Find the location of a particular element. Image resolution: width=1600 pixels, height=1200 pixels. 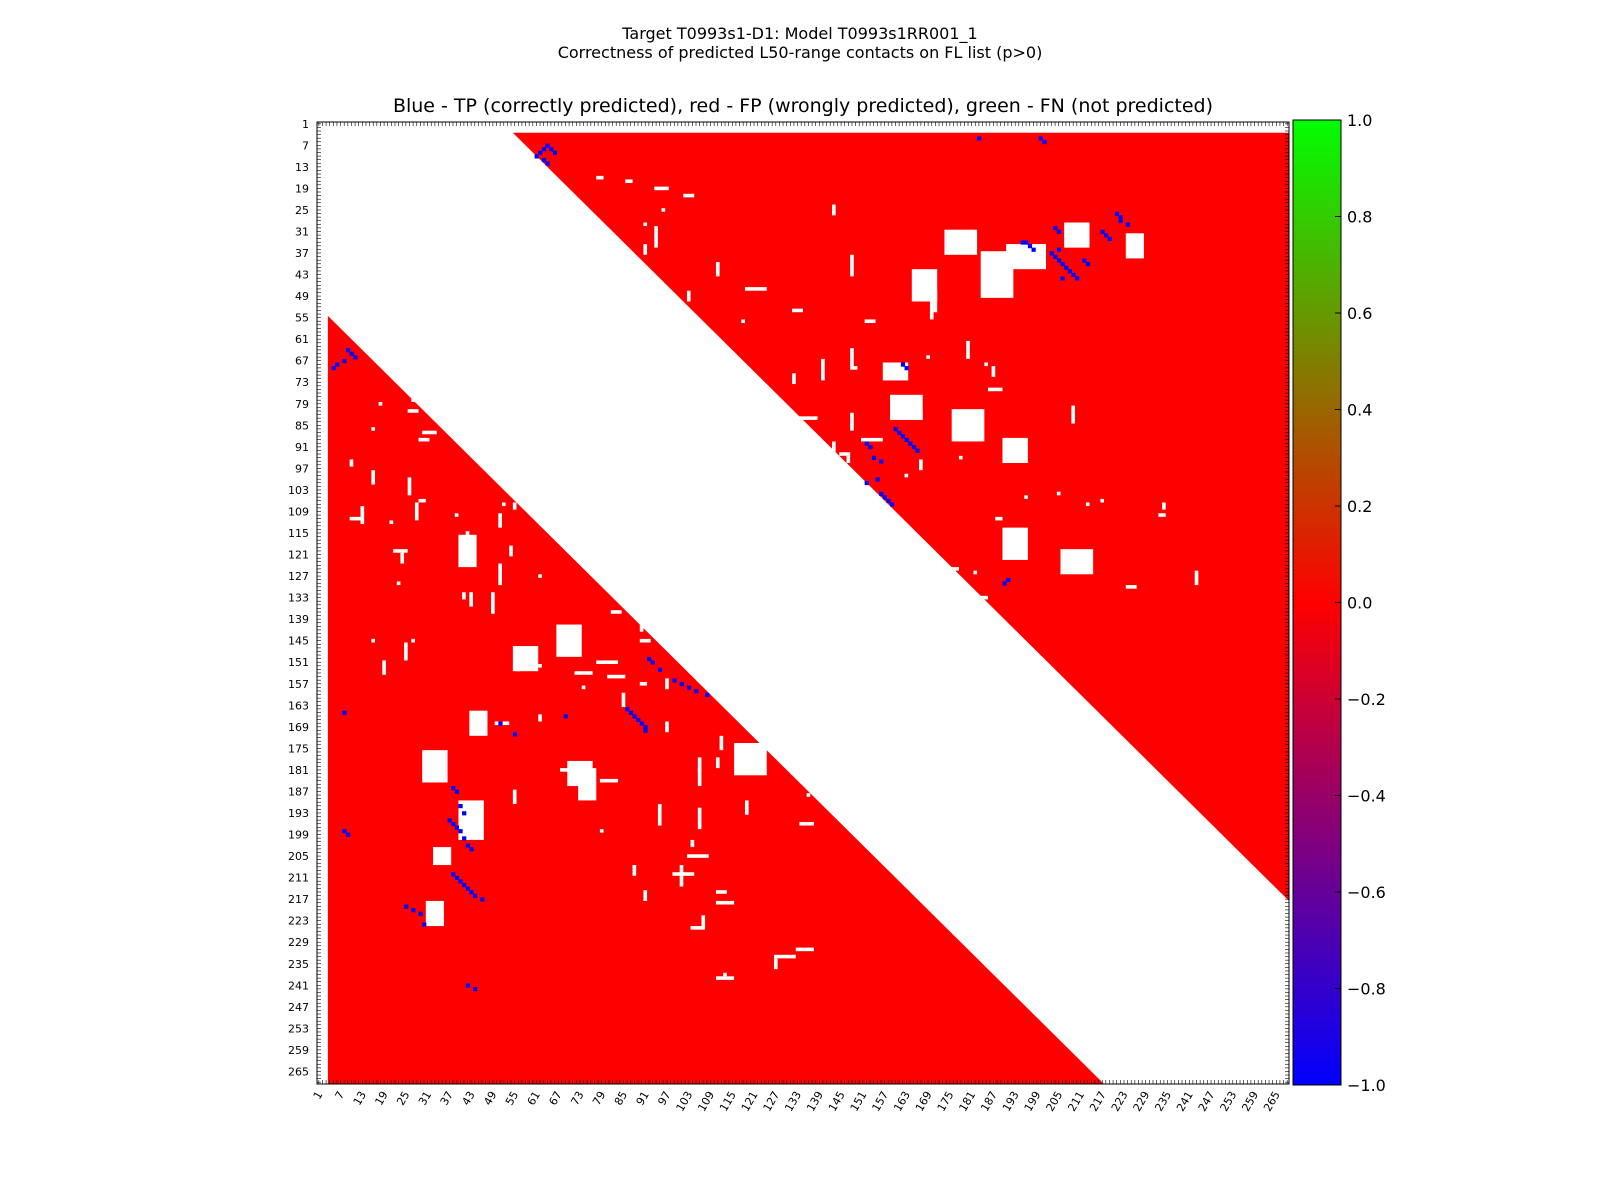

x-tick-label: 121 is located at coordinates (750, 1101).